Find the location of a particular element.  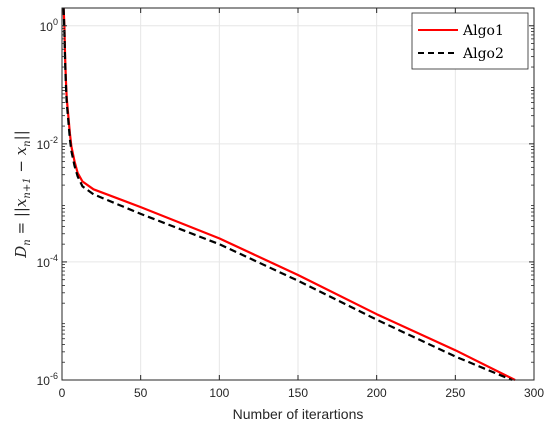

y-tick-label-exponent: -4 is located at coordinates (54, 258).